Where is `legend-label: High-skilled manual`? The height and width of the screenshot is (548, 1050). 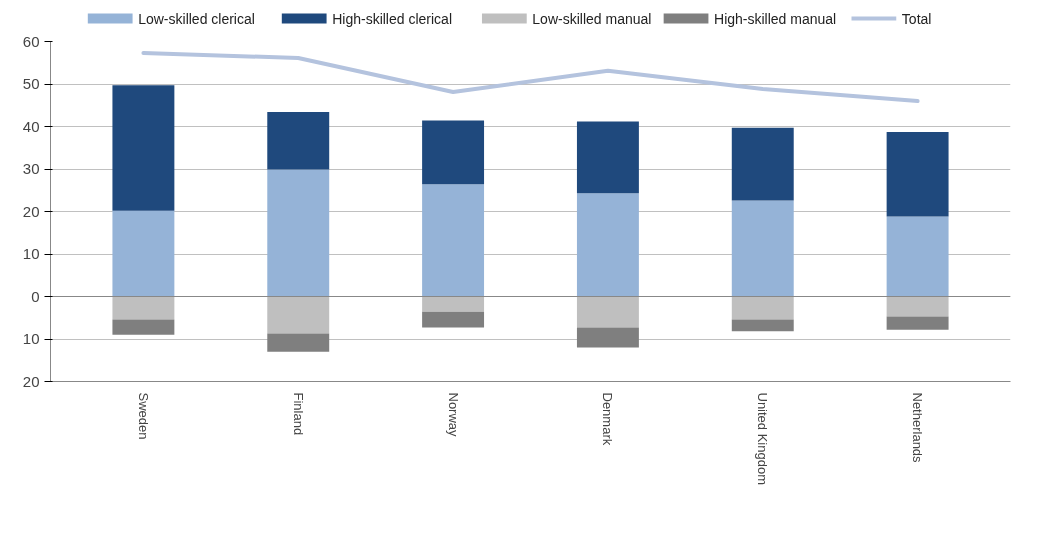 legend-label: High-skilled manual is located at coordinates (775, 18).